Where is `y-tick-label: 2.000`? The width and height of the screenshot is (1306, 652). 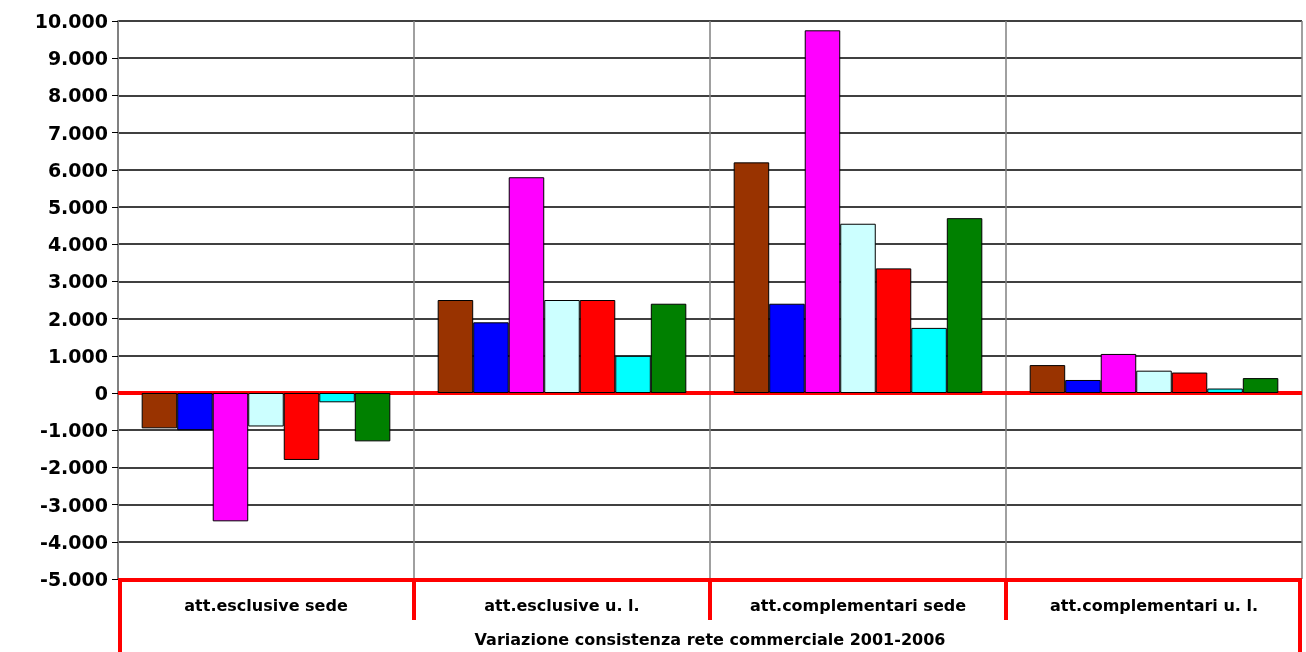
y-tick-label: 2.000 is located at coordinates (77, 318).